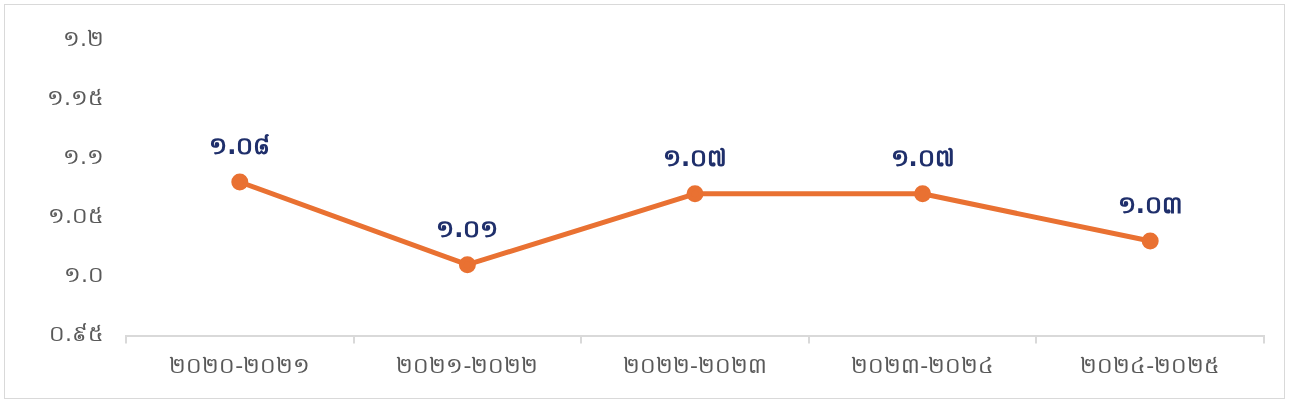 The width and height of the screenshot is (1291, 405). What do you see at coordinates (1150, 205) in the screenshot?
I see `data-label: ១.០៣` at bounding box center [1150, 205].